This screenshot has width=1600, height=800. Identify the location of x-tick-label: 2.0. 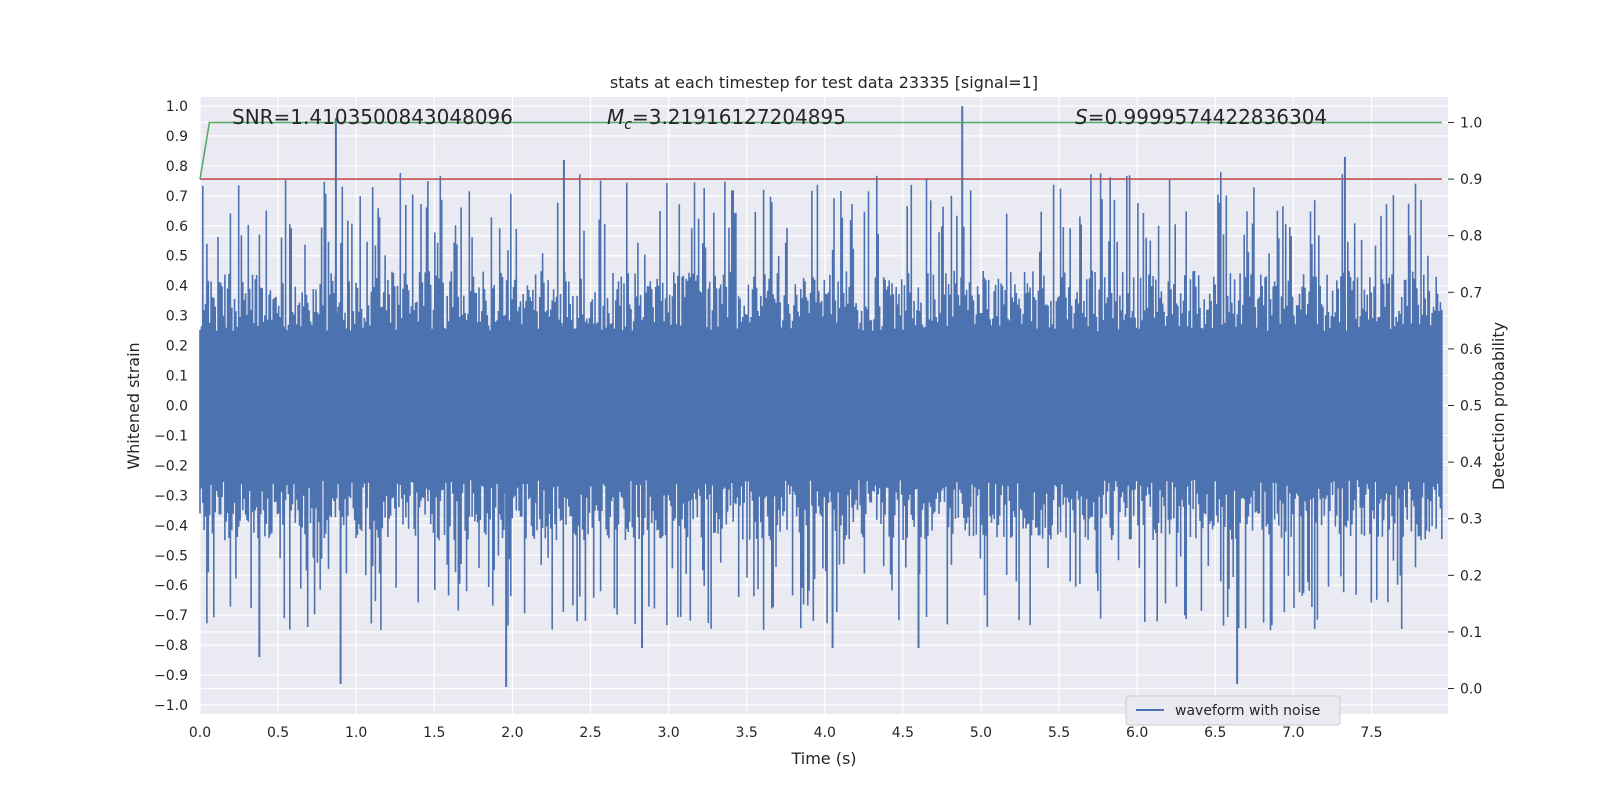
(512, 733).